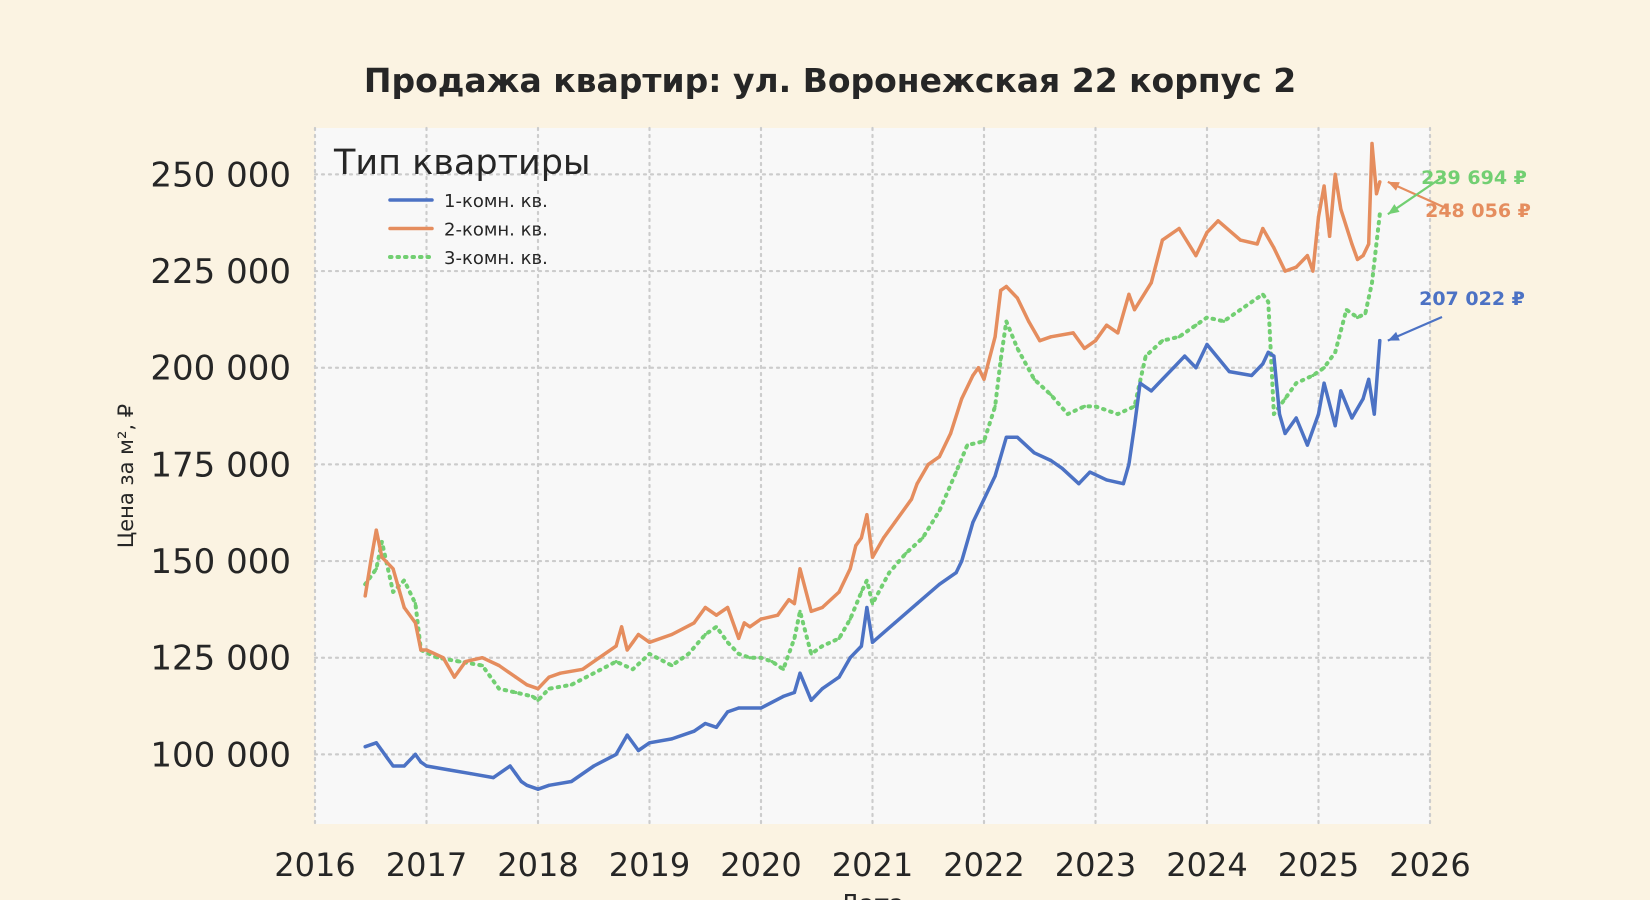 The image size is (1650, 900). Describe the element at coordinates (1472, 299) in the screenshot. I see `end-value-label: 207 022 ₽` at that location.